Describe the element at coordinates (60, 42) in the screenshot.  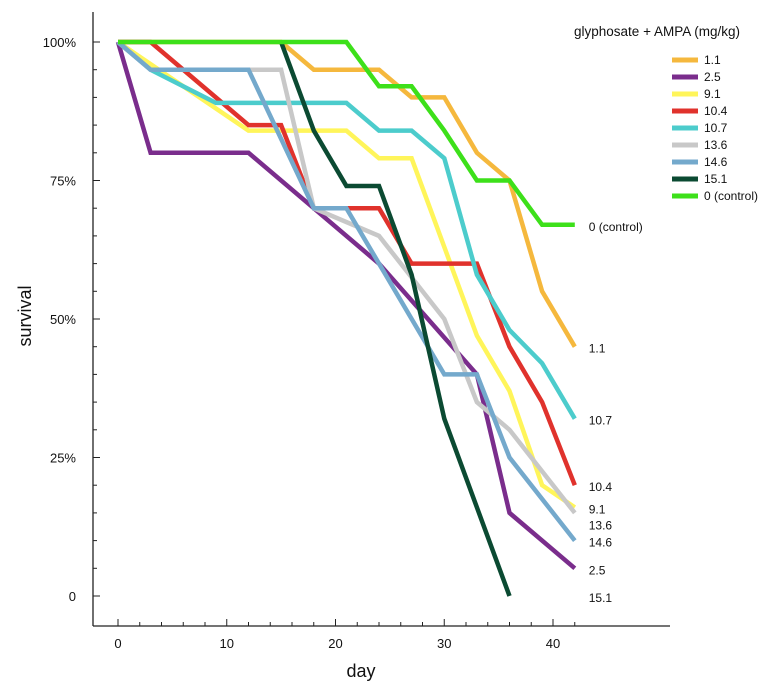
I see `y-tick-label: 100%` at that location.